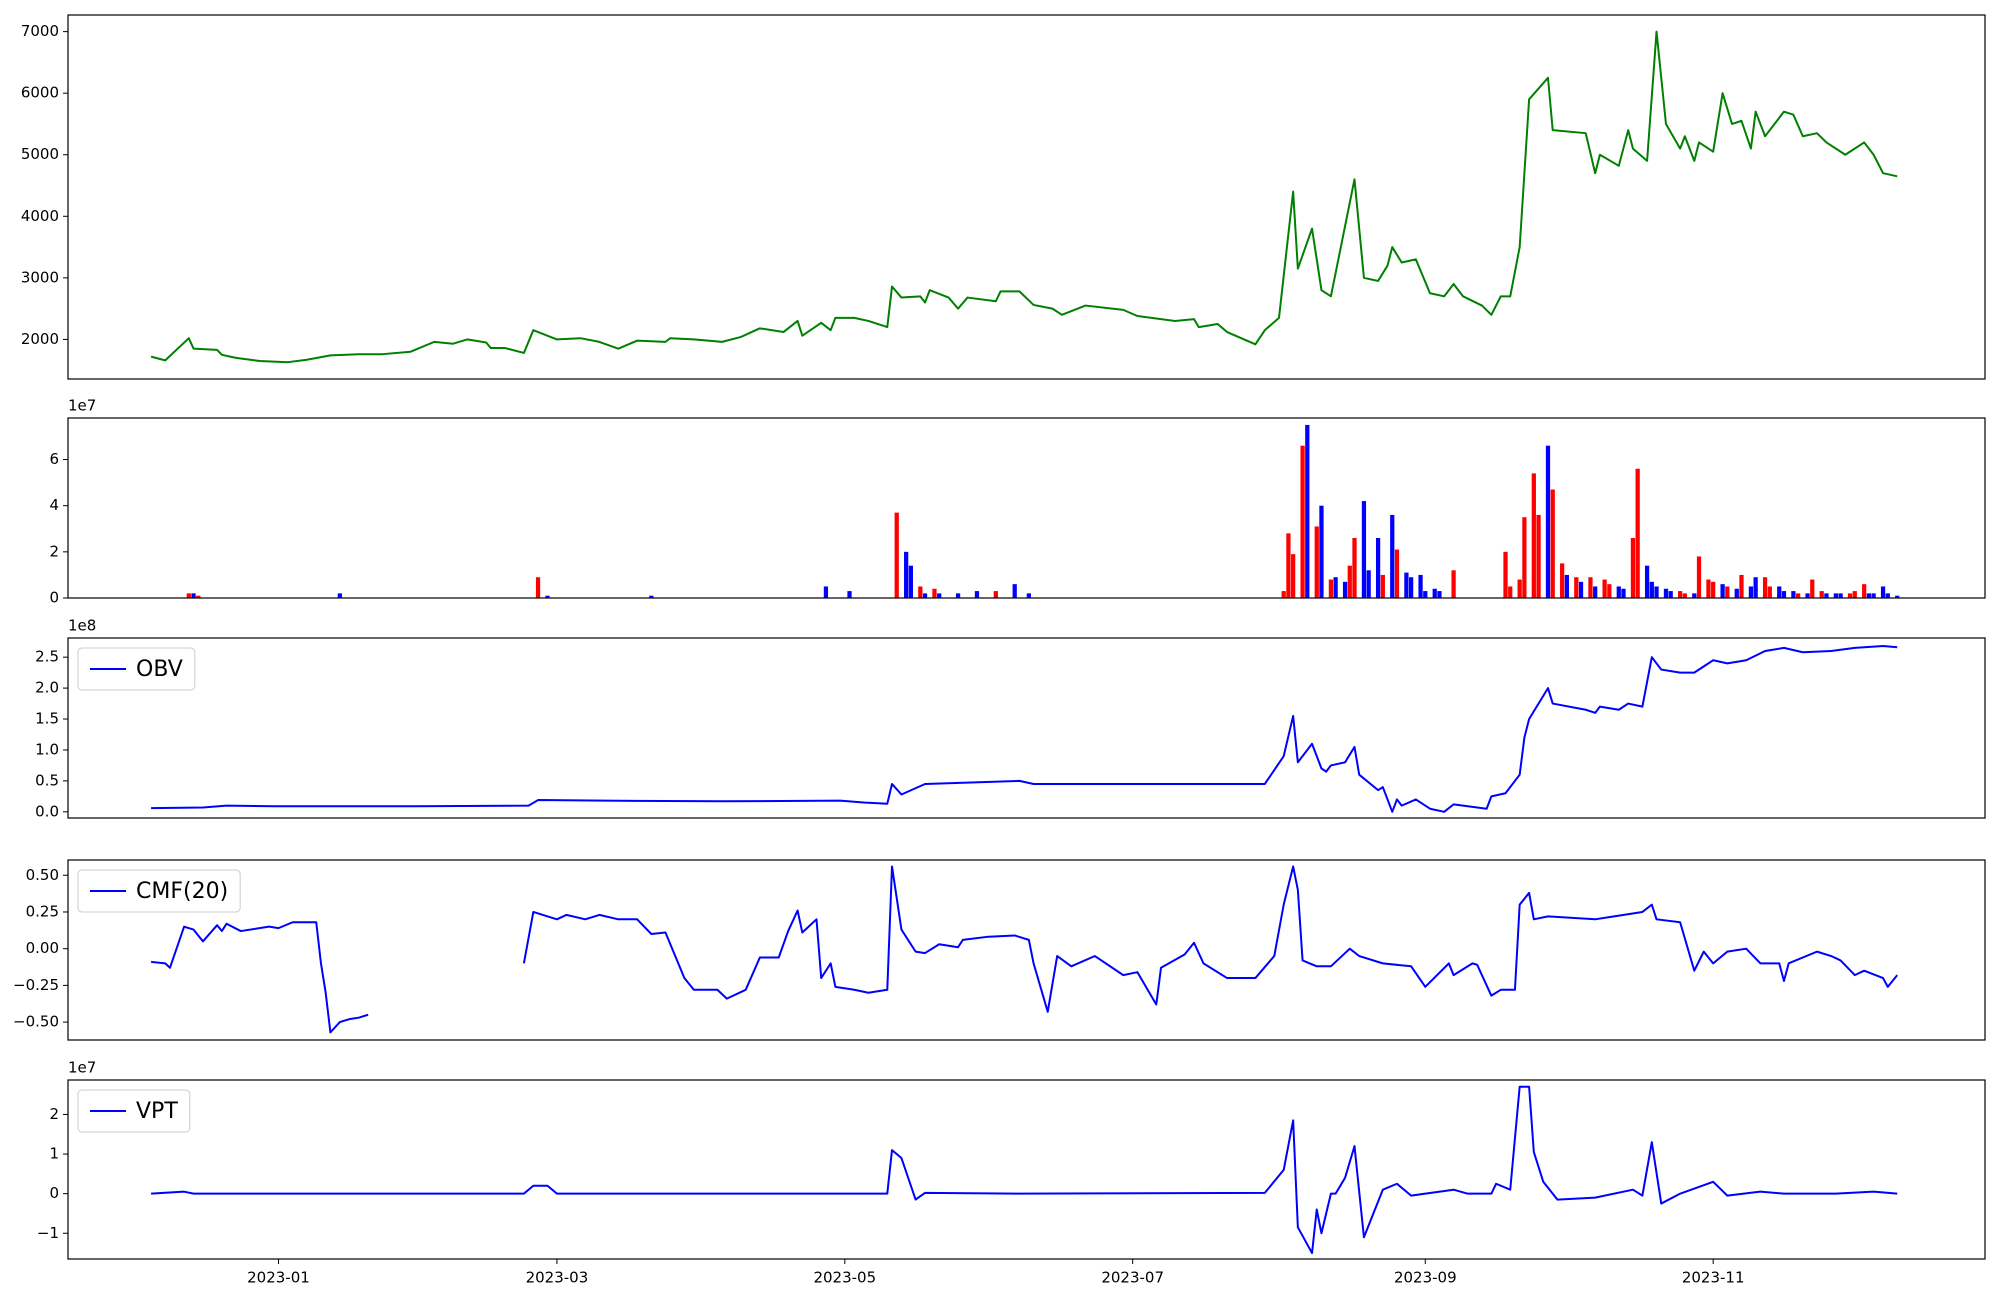 This screenshot has height=1300, width=2000. Describe the element at coordinates (54, 1154) in the screenshot. I see `y-tick-label: 1` at that location.